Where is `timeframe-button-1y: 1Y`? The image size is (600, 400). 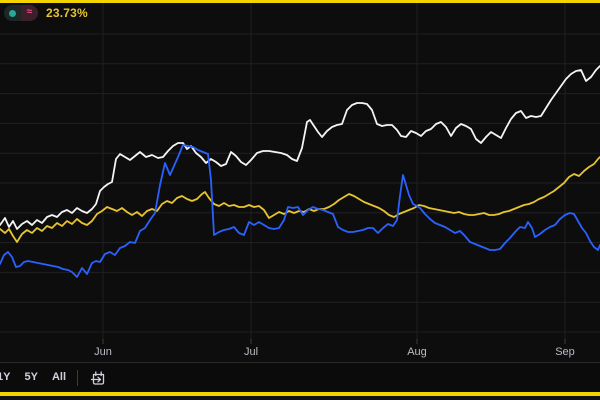 timeframe-button-1y: 1Y is located at coordinates (5, 377).